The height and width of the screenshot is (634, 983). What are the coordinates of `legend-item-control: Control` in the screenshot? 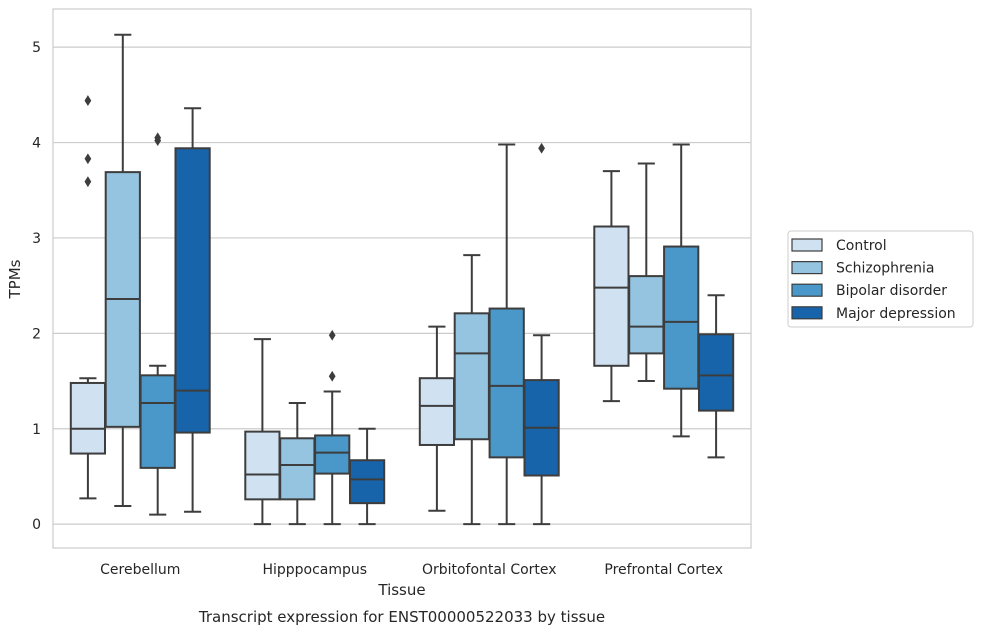 It's located at (839, 246).